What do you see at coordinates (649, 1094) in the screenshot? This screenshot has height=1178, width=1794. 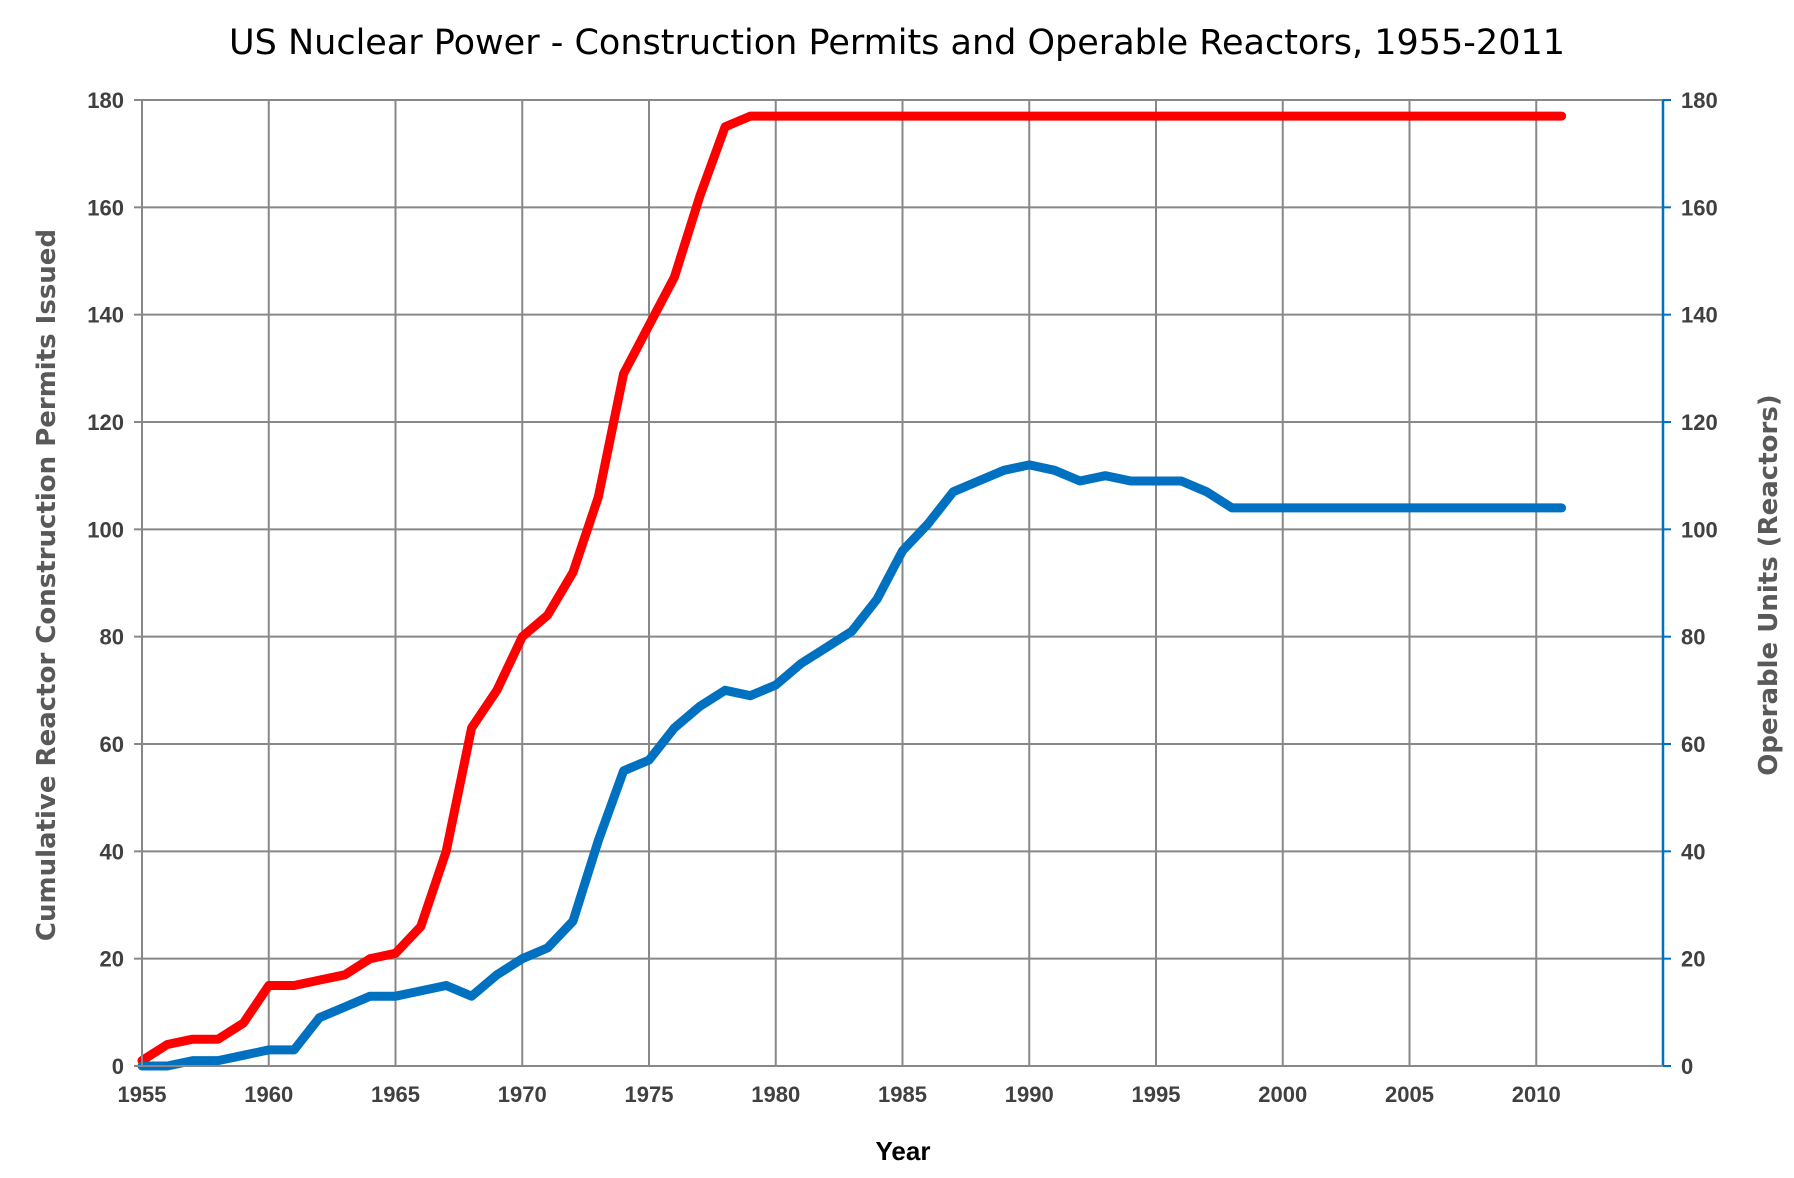 I see `x-tick-label: 1975` at bounding box center [649, 1094].